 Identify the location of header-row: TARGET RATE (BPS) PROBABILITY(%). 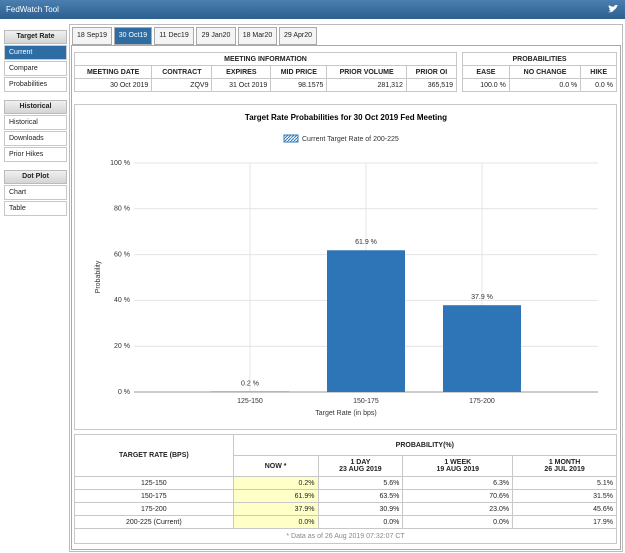
(346, 455).